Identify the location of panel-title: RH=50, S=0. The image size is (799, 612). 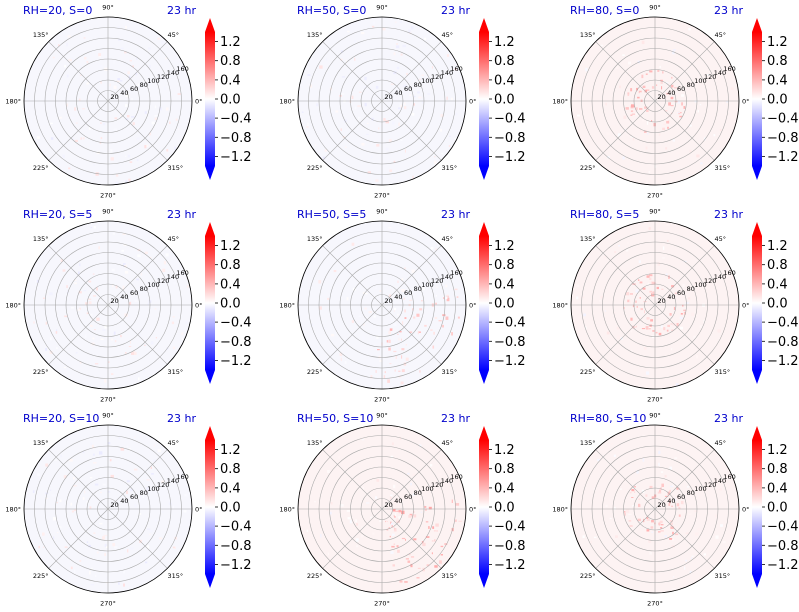
(331, 10).